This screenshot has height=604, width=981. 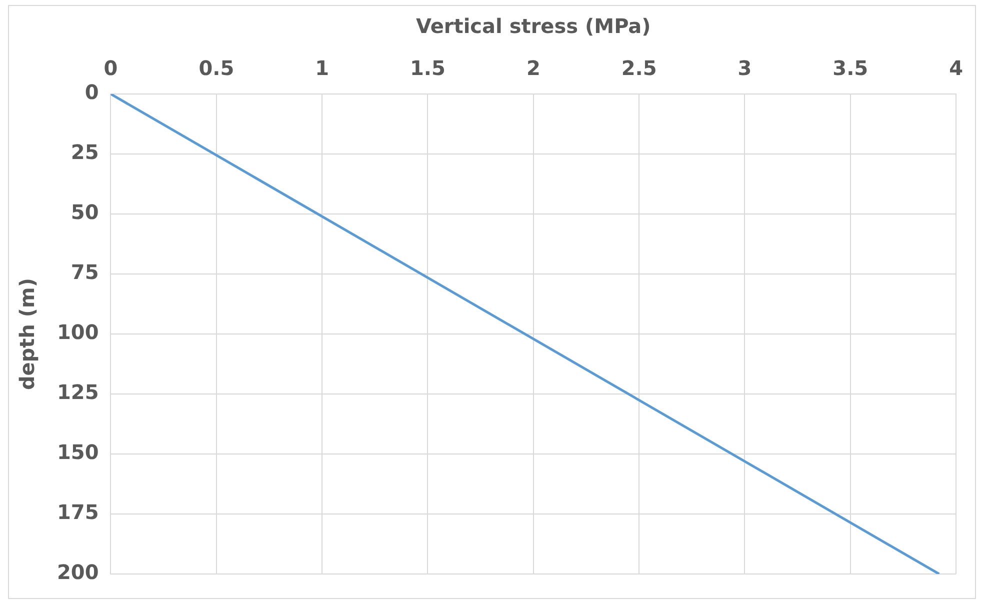 I want to click on x-tick-label: 3.5, so click(x=850, y=68).